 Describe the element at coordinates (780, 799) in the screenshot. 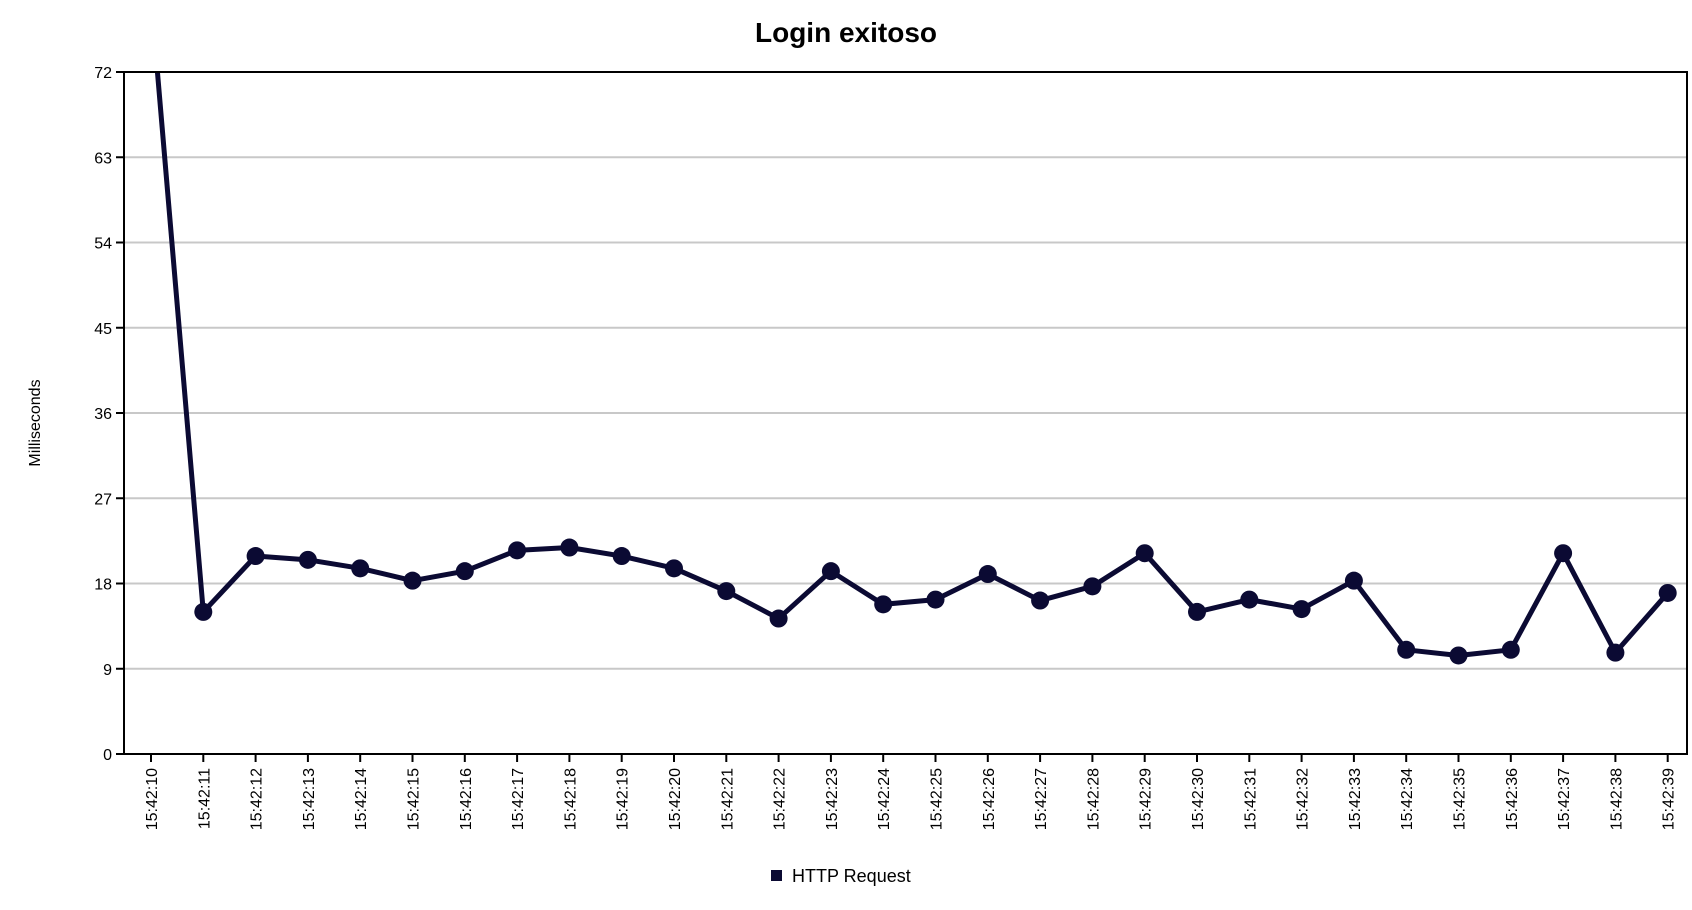

I see `x-tick-label: 15:42:22` at that location.